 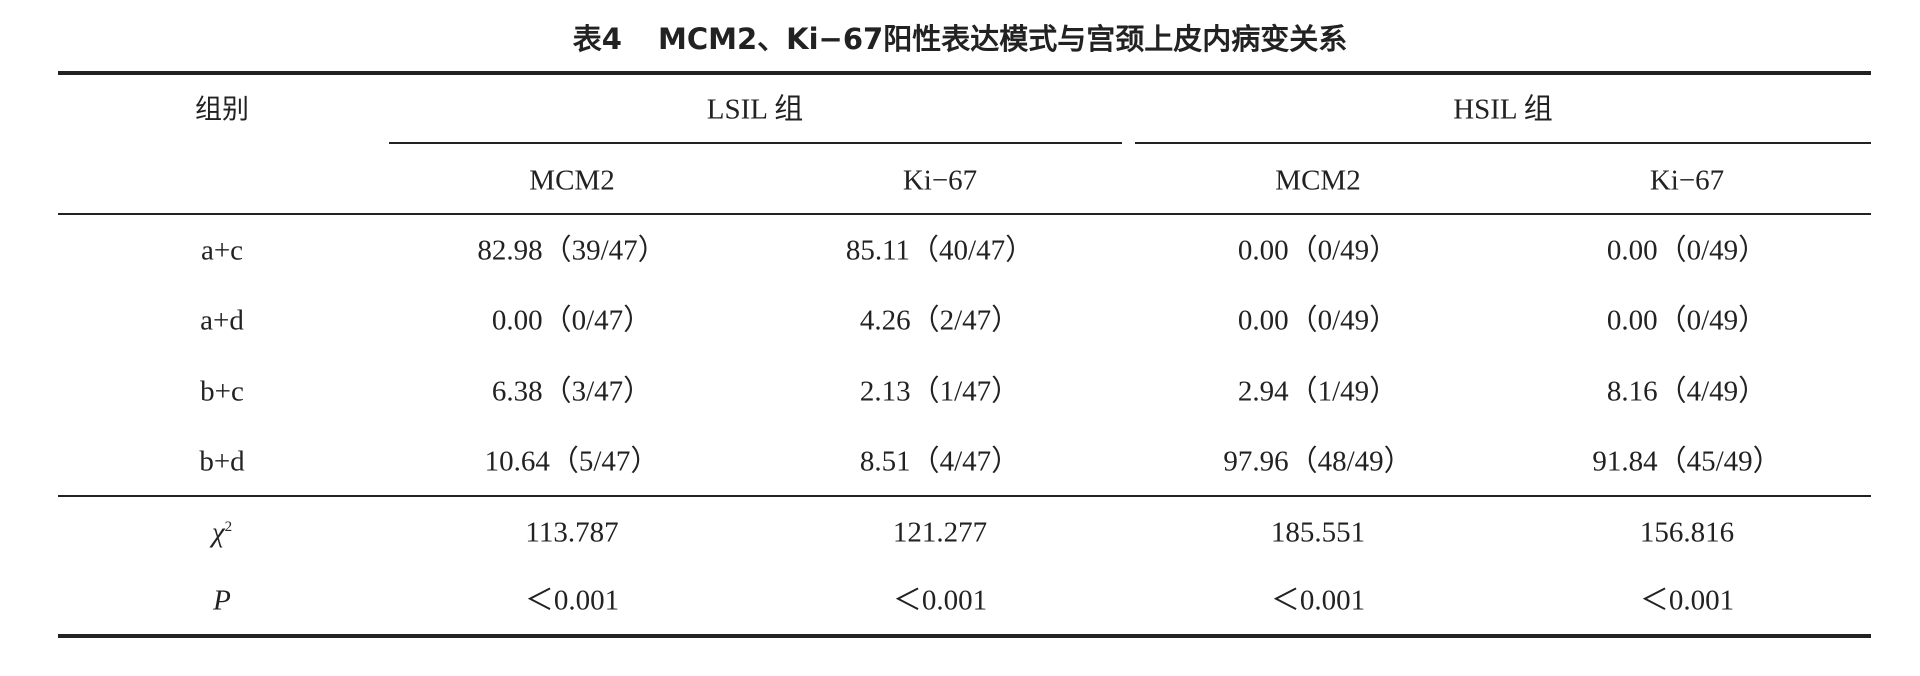 What do you see at coordinates (1687, 391) in the screenshot?
I see `cell: 8.16（4/49）` at bounding box center [1687, 391].